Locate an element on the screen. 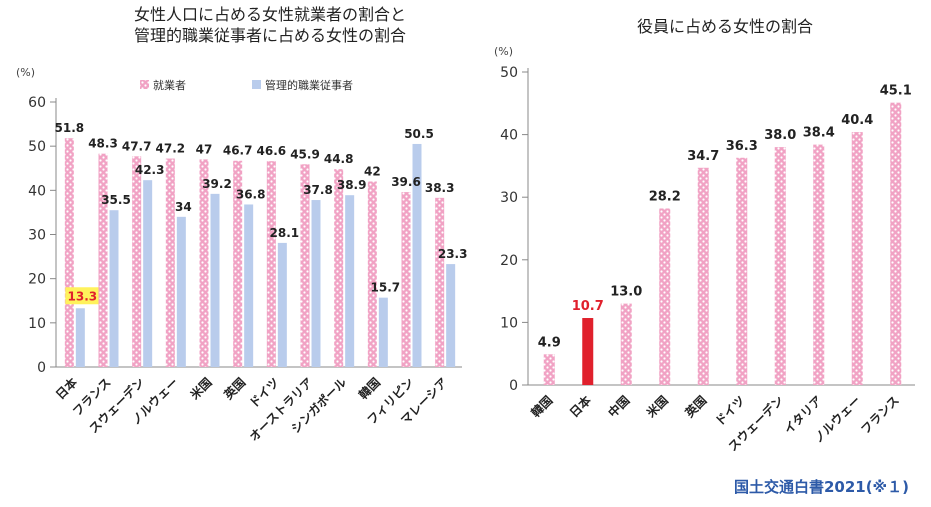 Image resolution: width=931 pixels, height=507 pixels. chart2-label-9: 45.1 is located at coordinates (896, 91).